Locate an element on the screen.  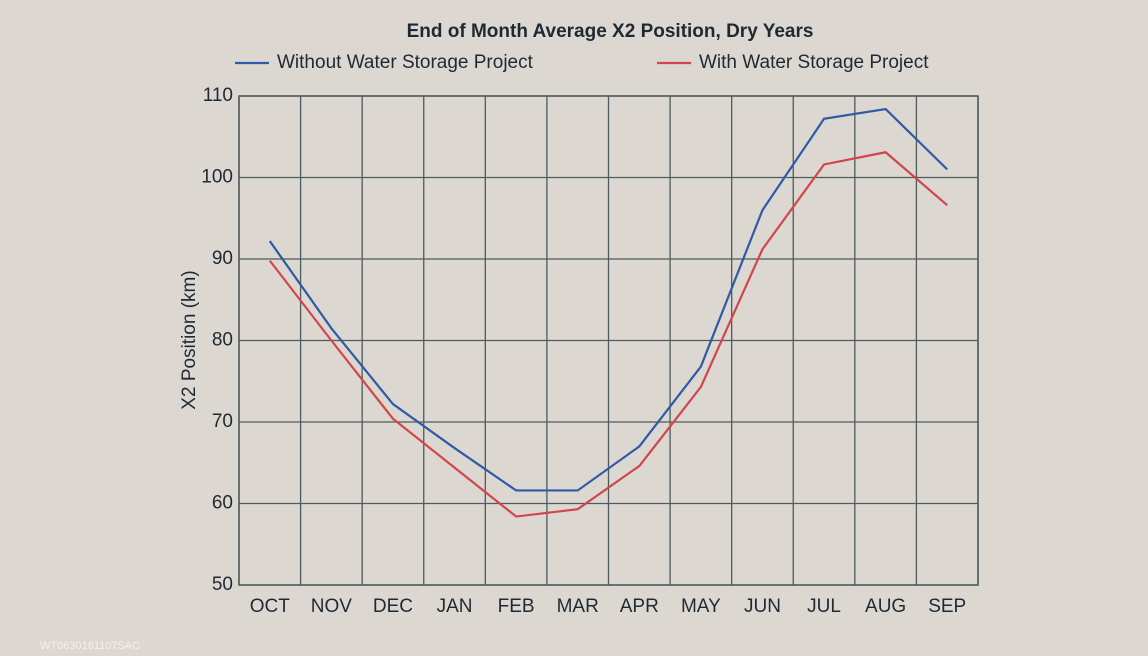
legend-label: With Water Storage Project is located at coordinates (814, 62).